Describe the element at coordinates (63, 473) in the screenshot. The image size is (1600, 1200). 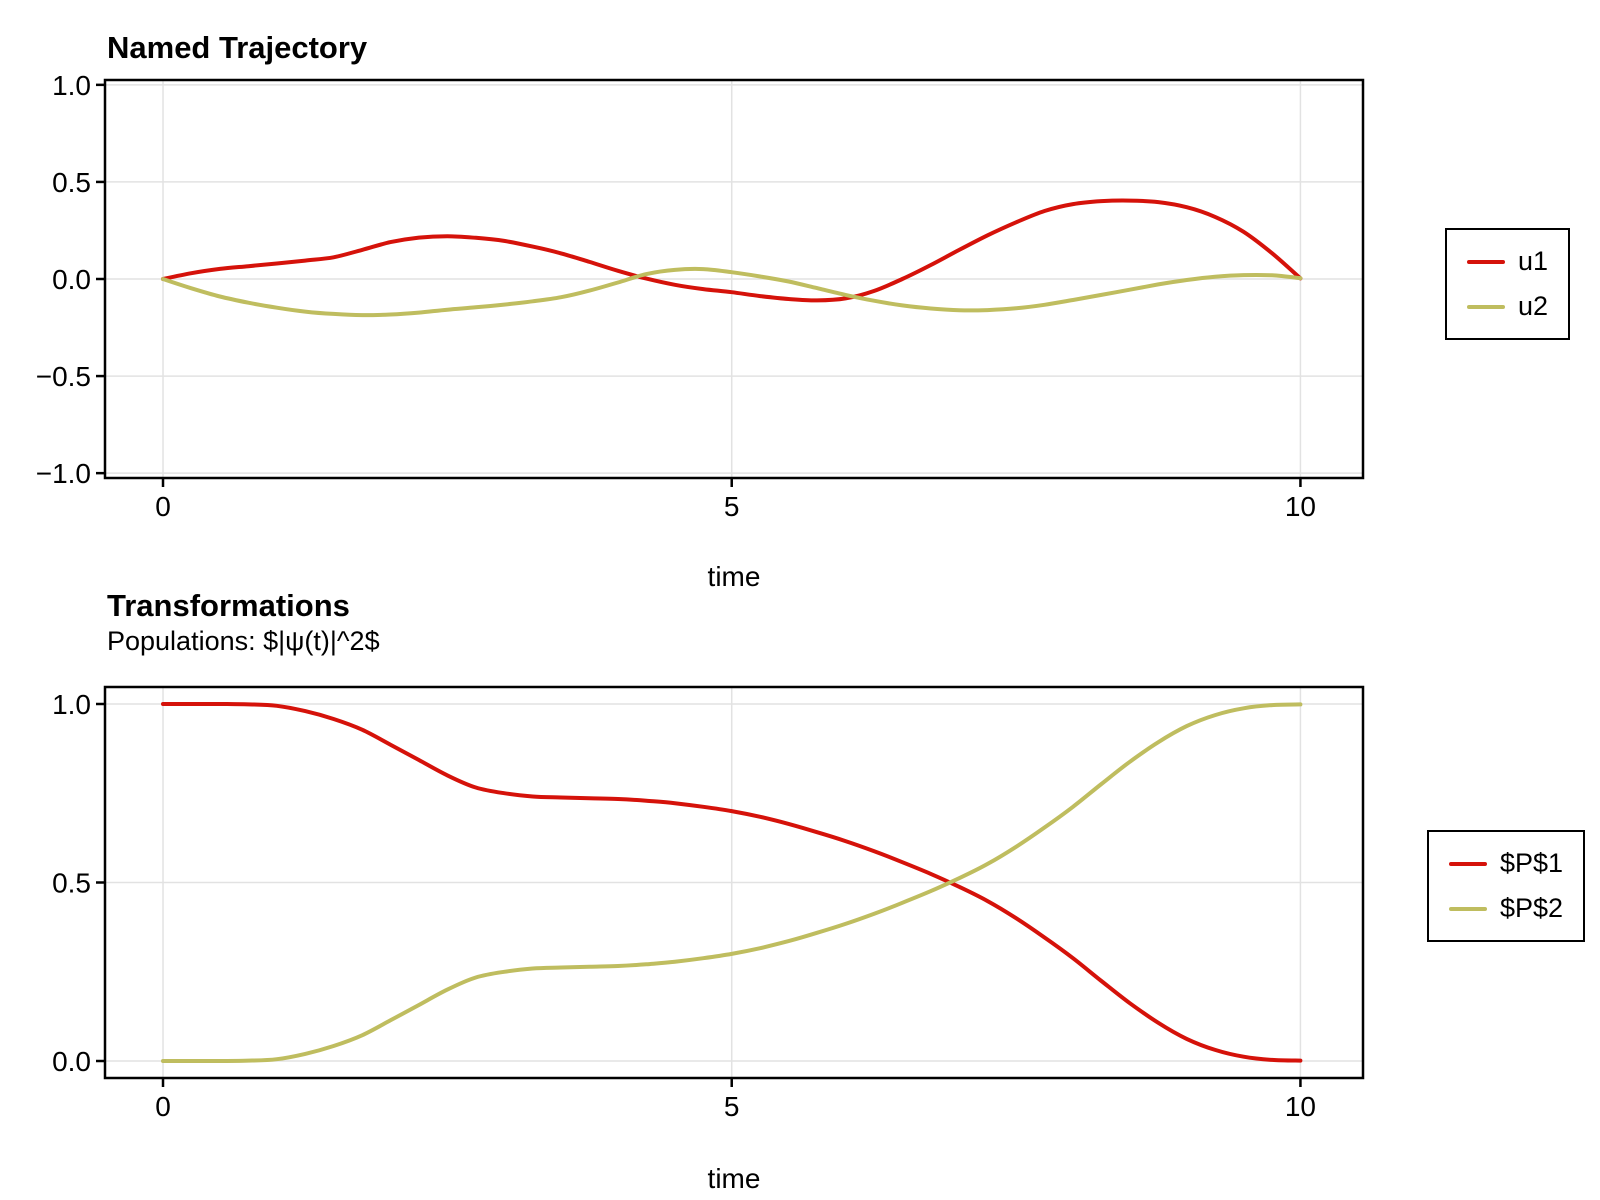
I see `y-tick-label: −1.0` at that location.